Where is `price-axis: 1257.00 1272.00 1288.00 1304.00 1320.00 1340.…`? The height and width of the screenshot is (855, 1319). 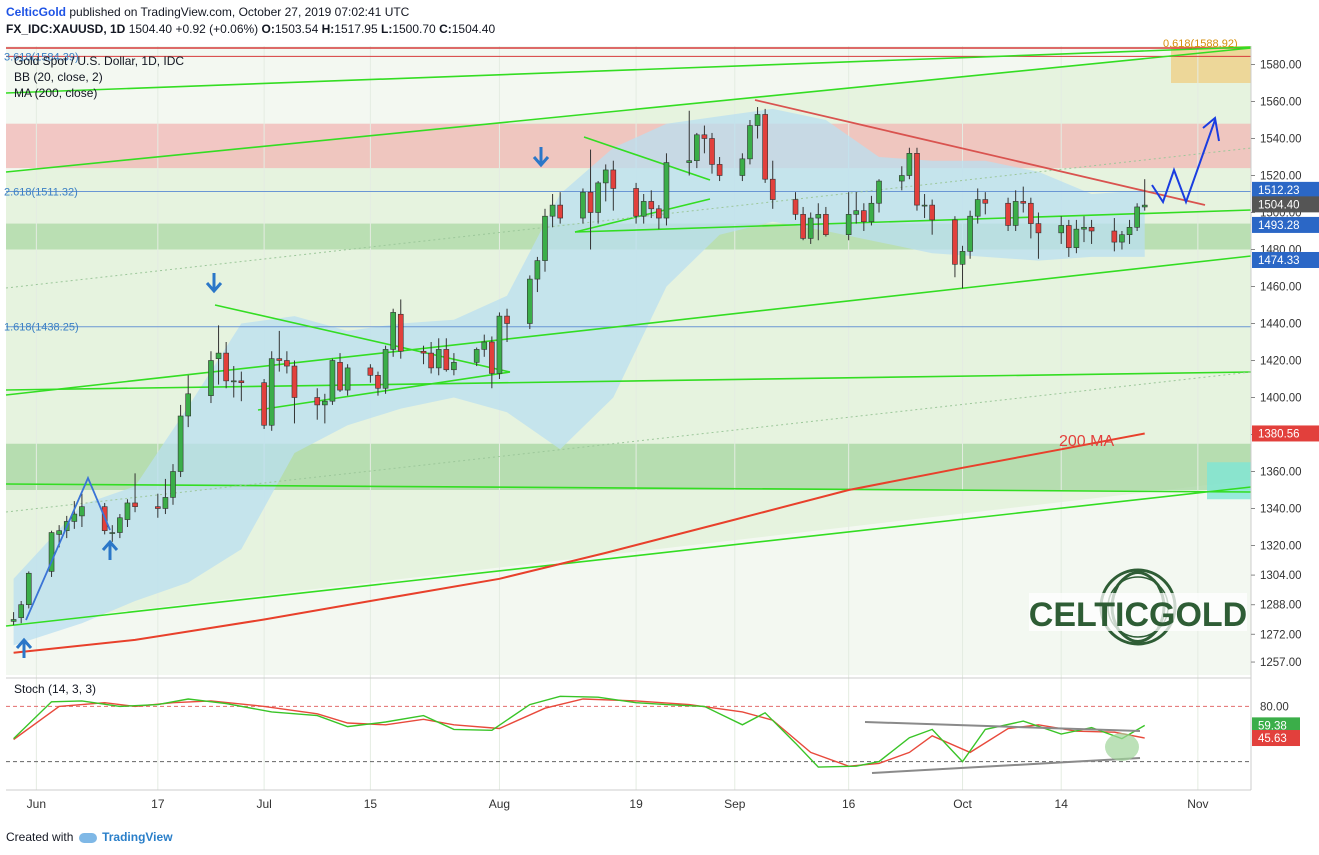
price-axis: 1257.00 1272.00 1288.00 1304.00 1320.00 1340.… is located at coordinates (1284, 418).